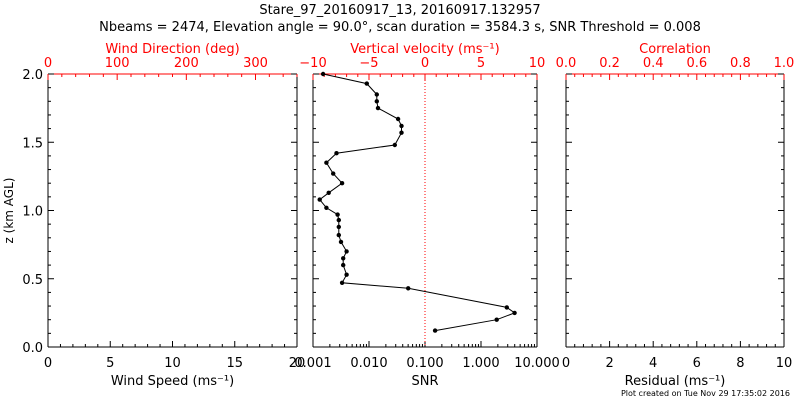 Image resolution: width=800 pixels, height=400 pixels. Describe the element at coordinates (537, 63) in the screenshot. I see `x-tick-label-top: 10` at that location.